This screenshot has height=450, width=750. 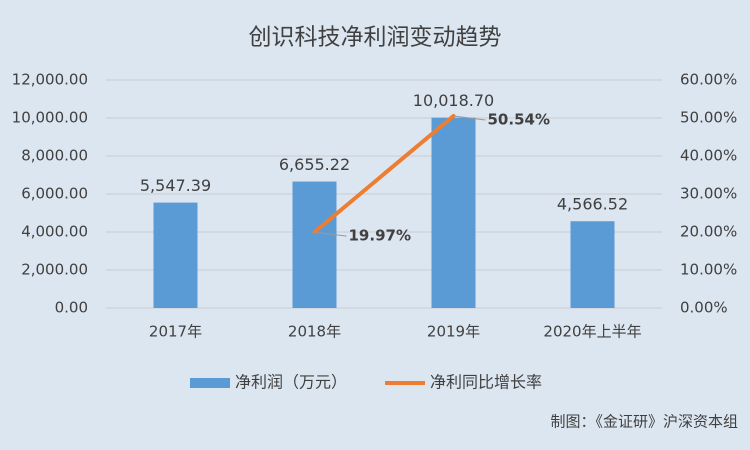 What do you see at coordinates (50, 118) in the screenshot?
I see `y-tick-label: 10,000.00` at bounding box center [50, 118].